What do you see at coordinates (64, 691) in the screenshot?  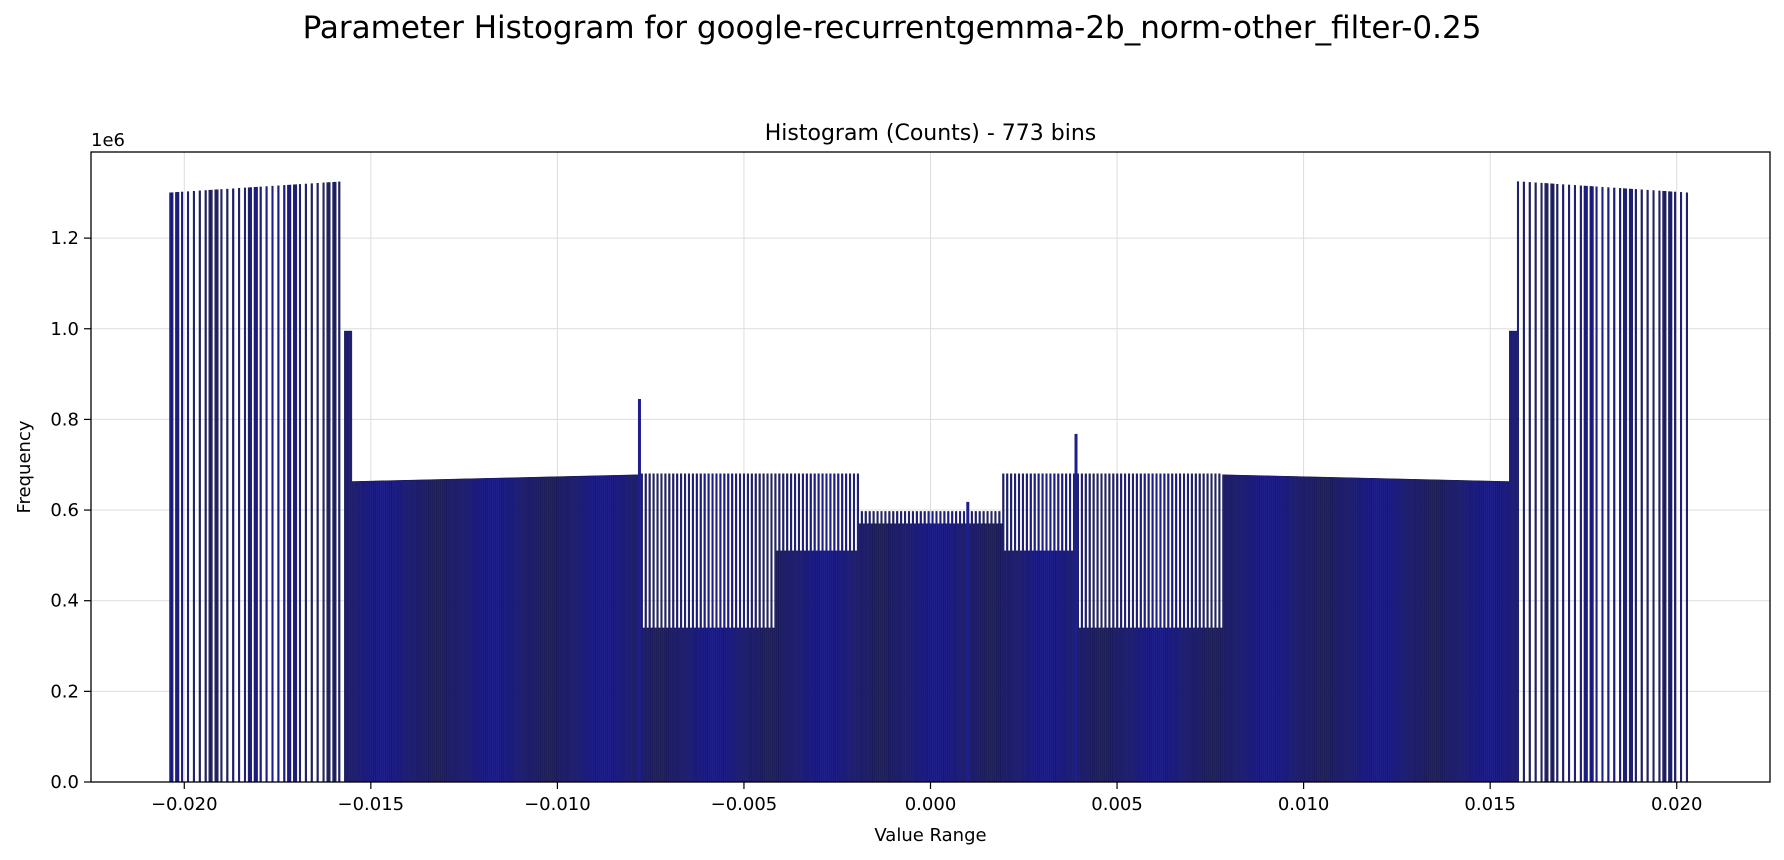 I see `y-tick-label: 0.2` at bounding box center [64, 691].